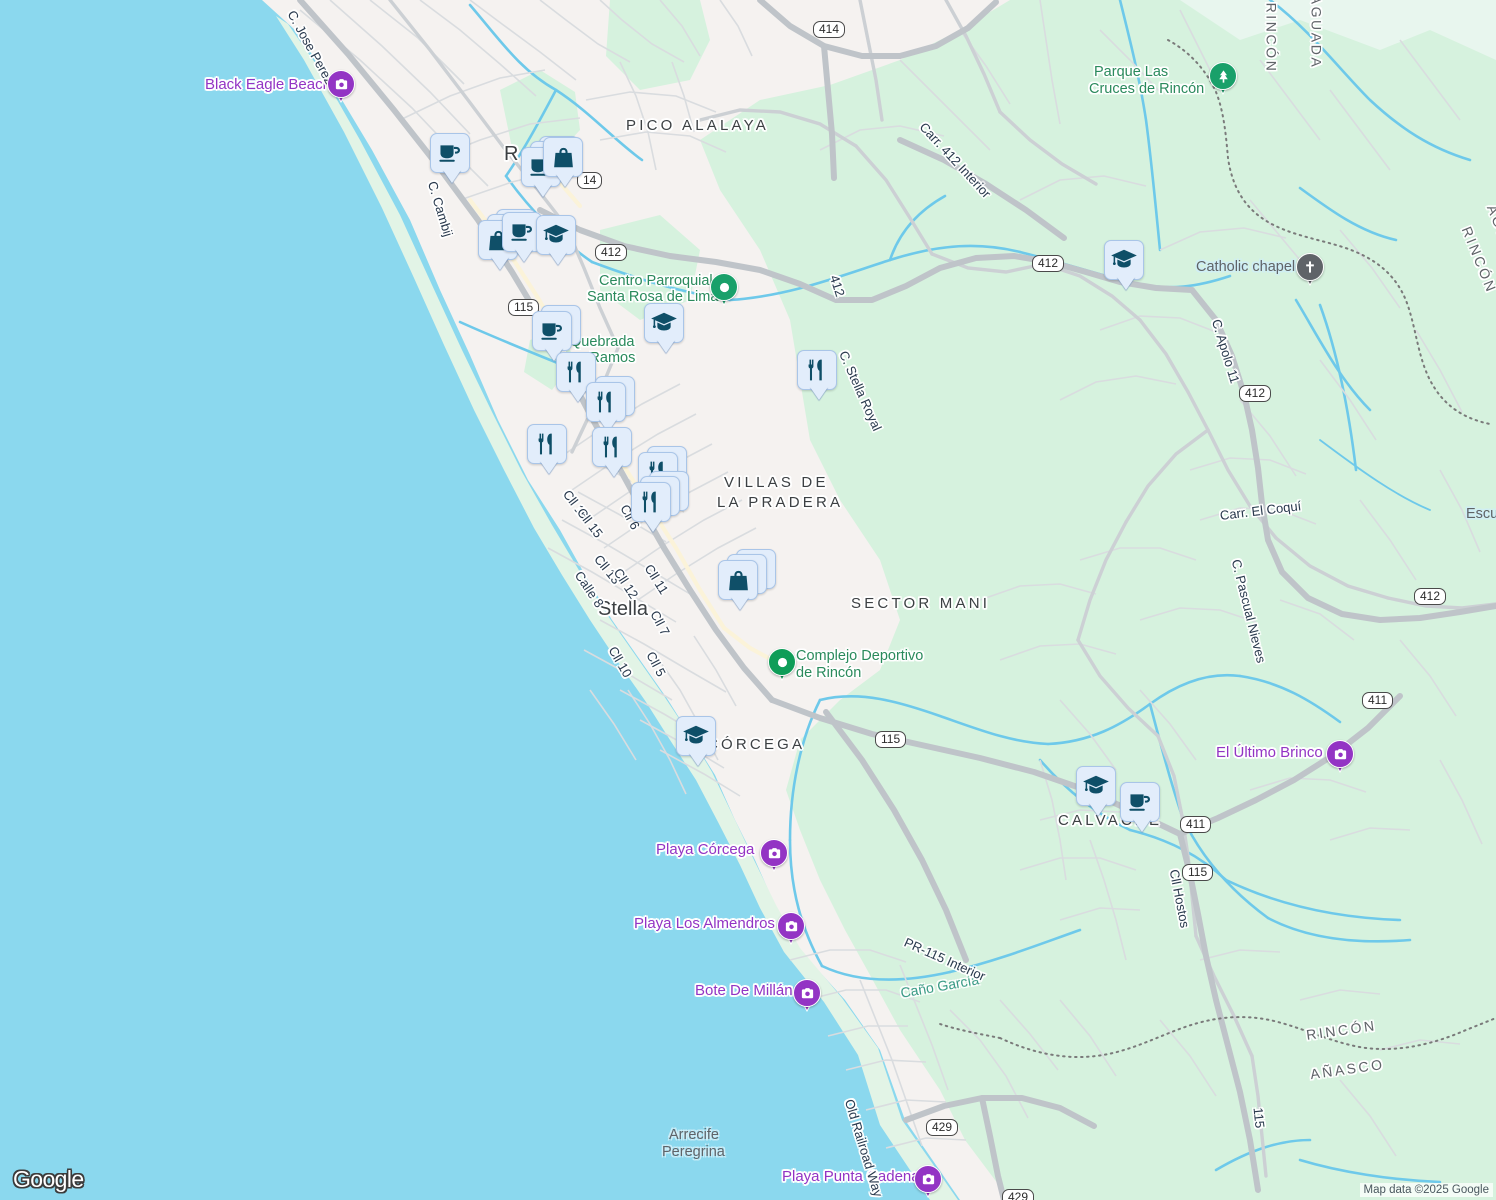 The width and height of the screenshot is (1496, 1200). I want to click on tree-icon, so click(1223, 76).